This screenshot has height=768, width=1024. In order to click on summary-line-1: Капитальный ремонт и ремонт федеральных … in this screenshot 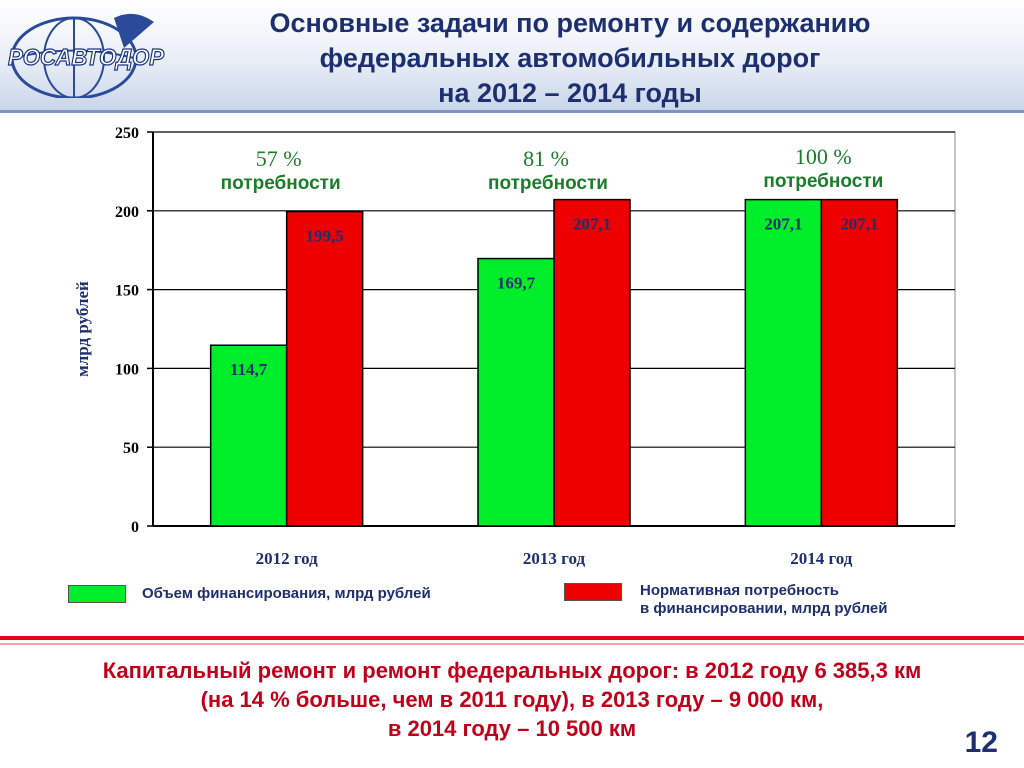, I will do `click(512, 670)`.